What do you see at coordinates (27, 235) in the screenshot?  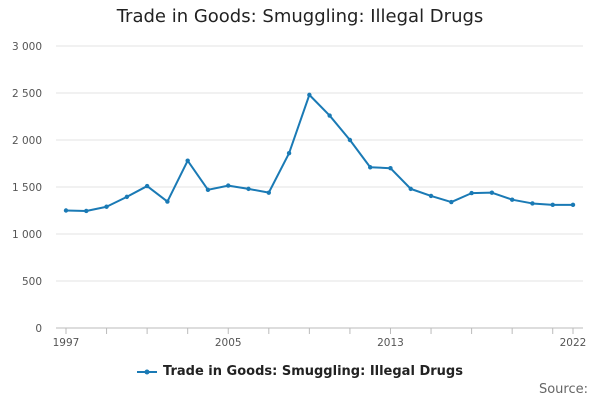 I see `y-tick-label: 1 000` at bounding box center [27, 235].